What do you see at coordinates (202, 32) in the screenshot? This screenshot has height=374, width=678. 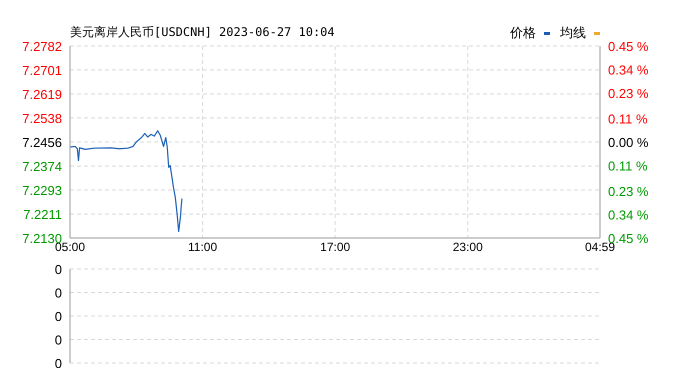 I see `chart-title: 美元离岸人民币[USDCNH] 2023-06-27 10:04` at bounding box center [202, 32].